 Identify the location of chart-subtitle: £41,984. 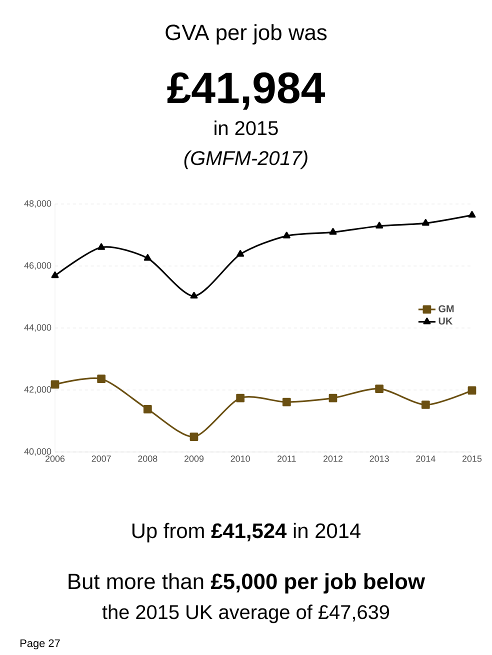
(246, 91).